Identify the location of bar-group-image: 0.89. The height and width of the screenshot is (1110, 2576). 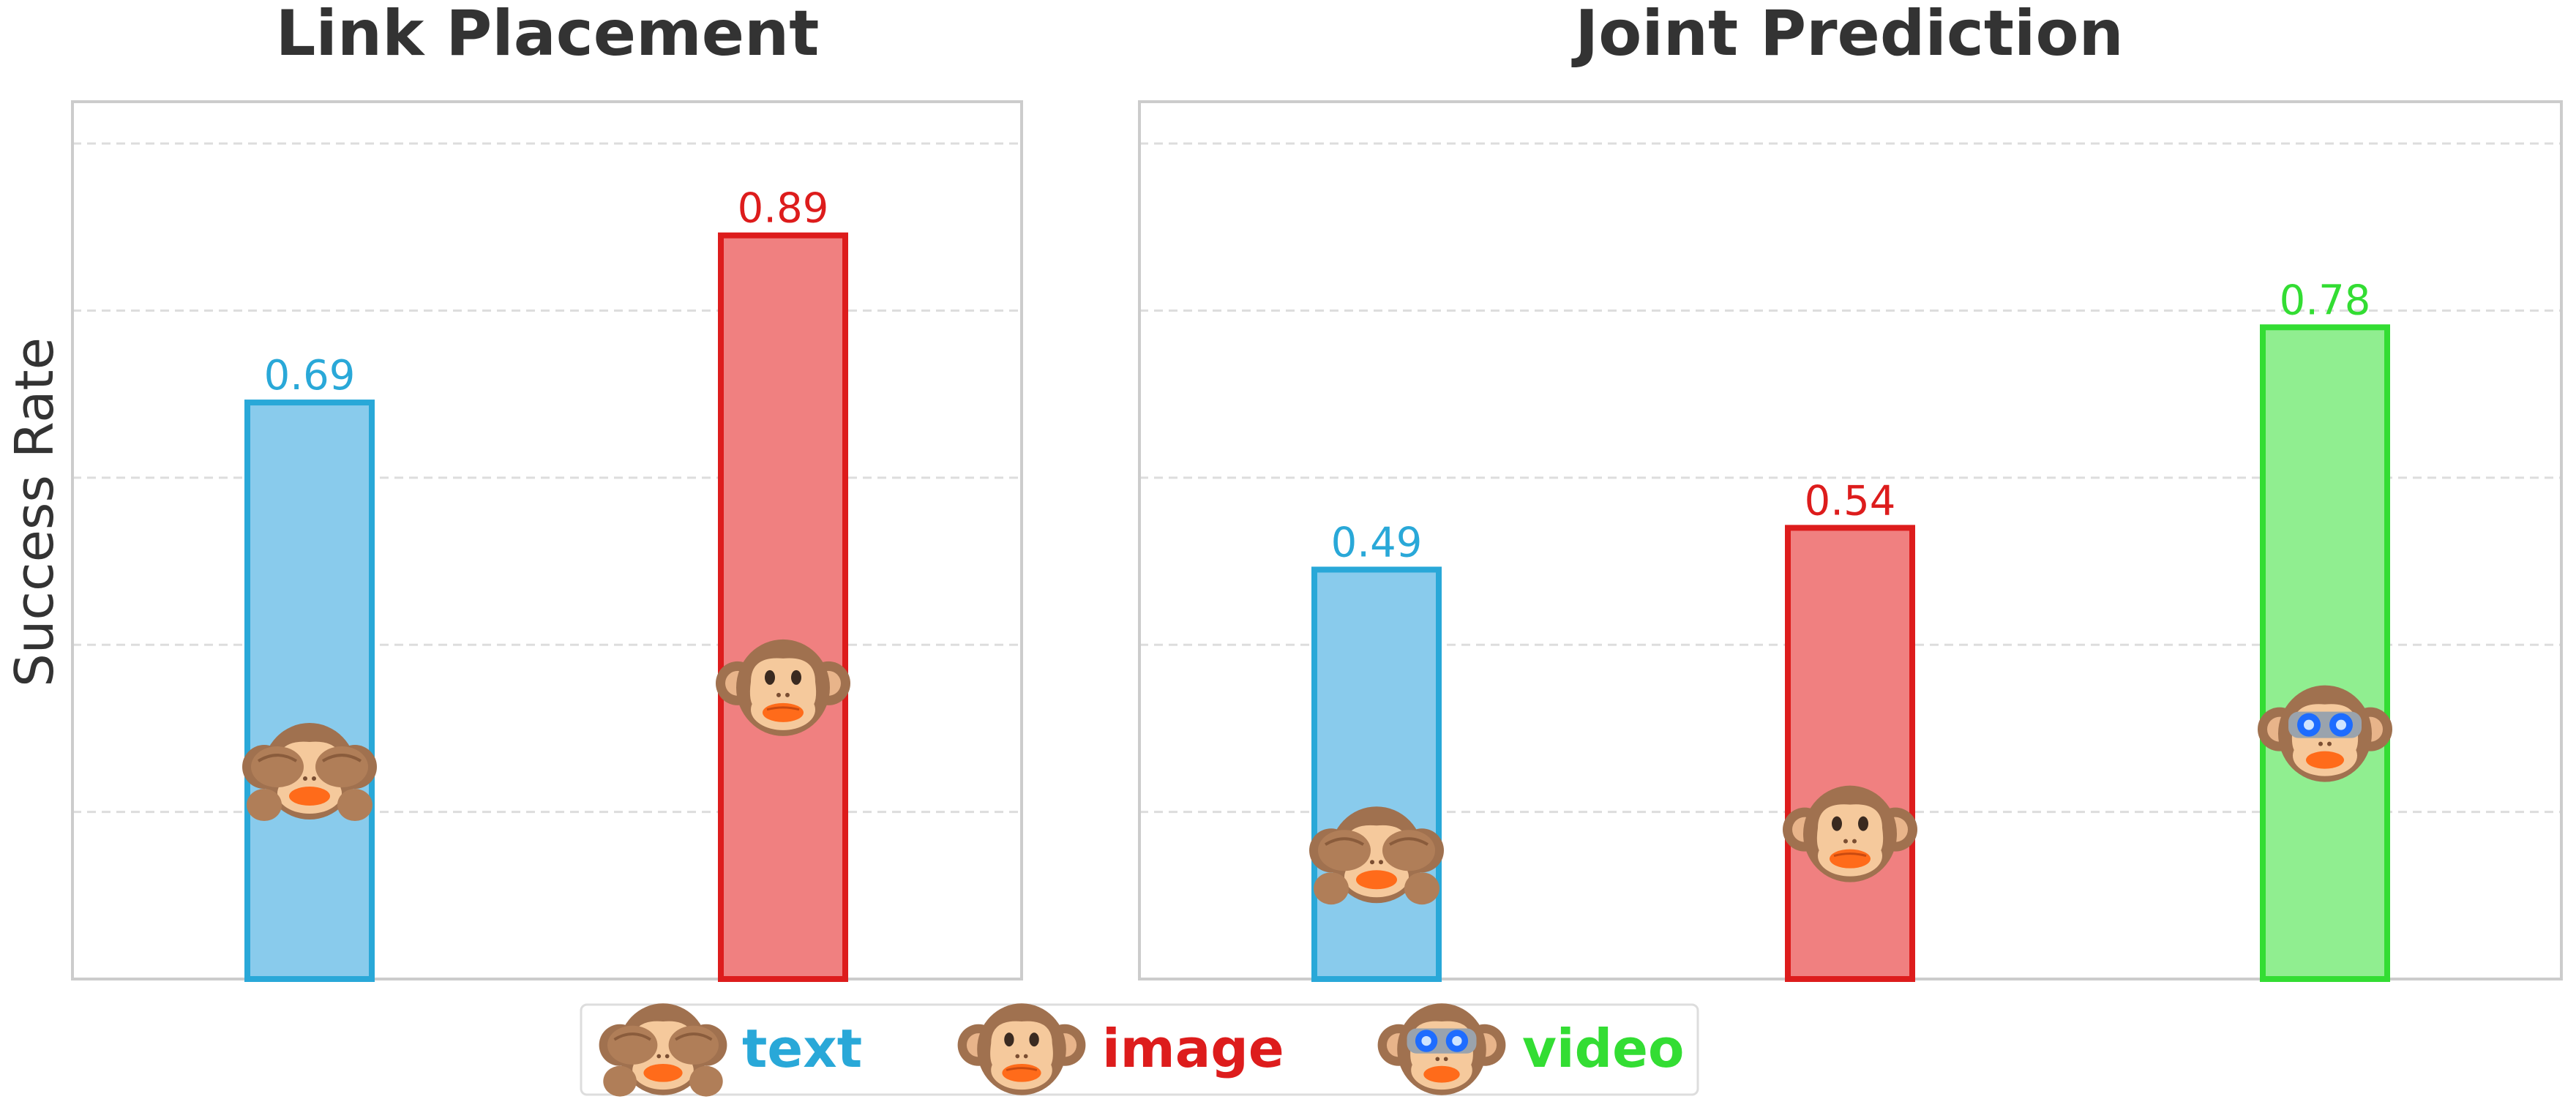
(783, 583).